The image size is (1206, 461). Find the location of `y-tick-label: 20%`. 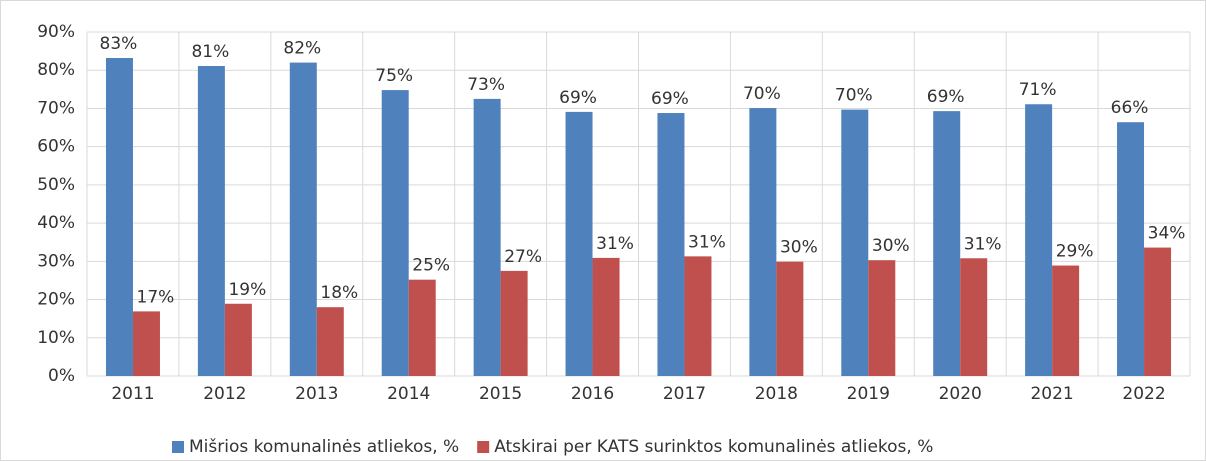

y-tick-label: 20% is located at coordinates (56, 300).